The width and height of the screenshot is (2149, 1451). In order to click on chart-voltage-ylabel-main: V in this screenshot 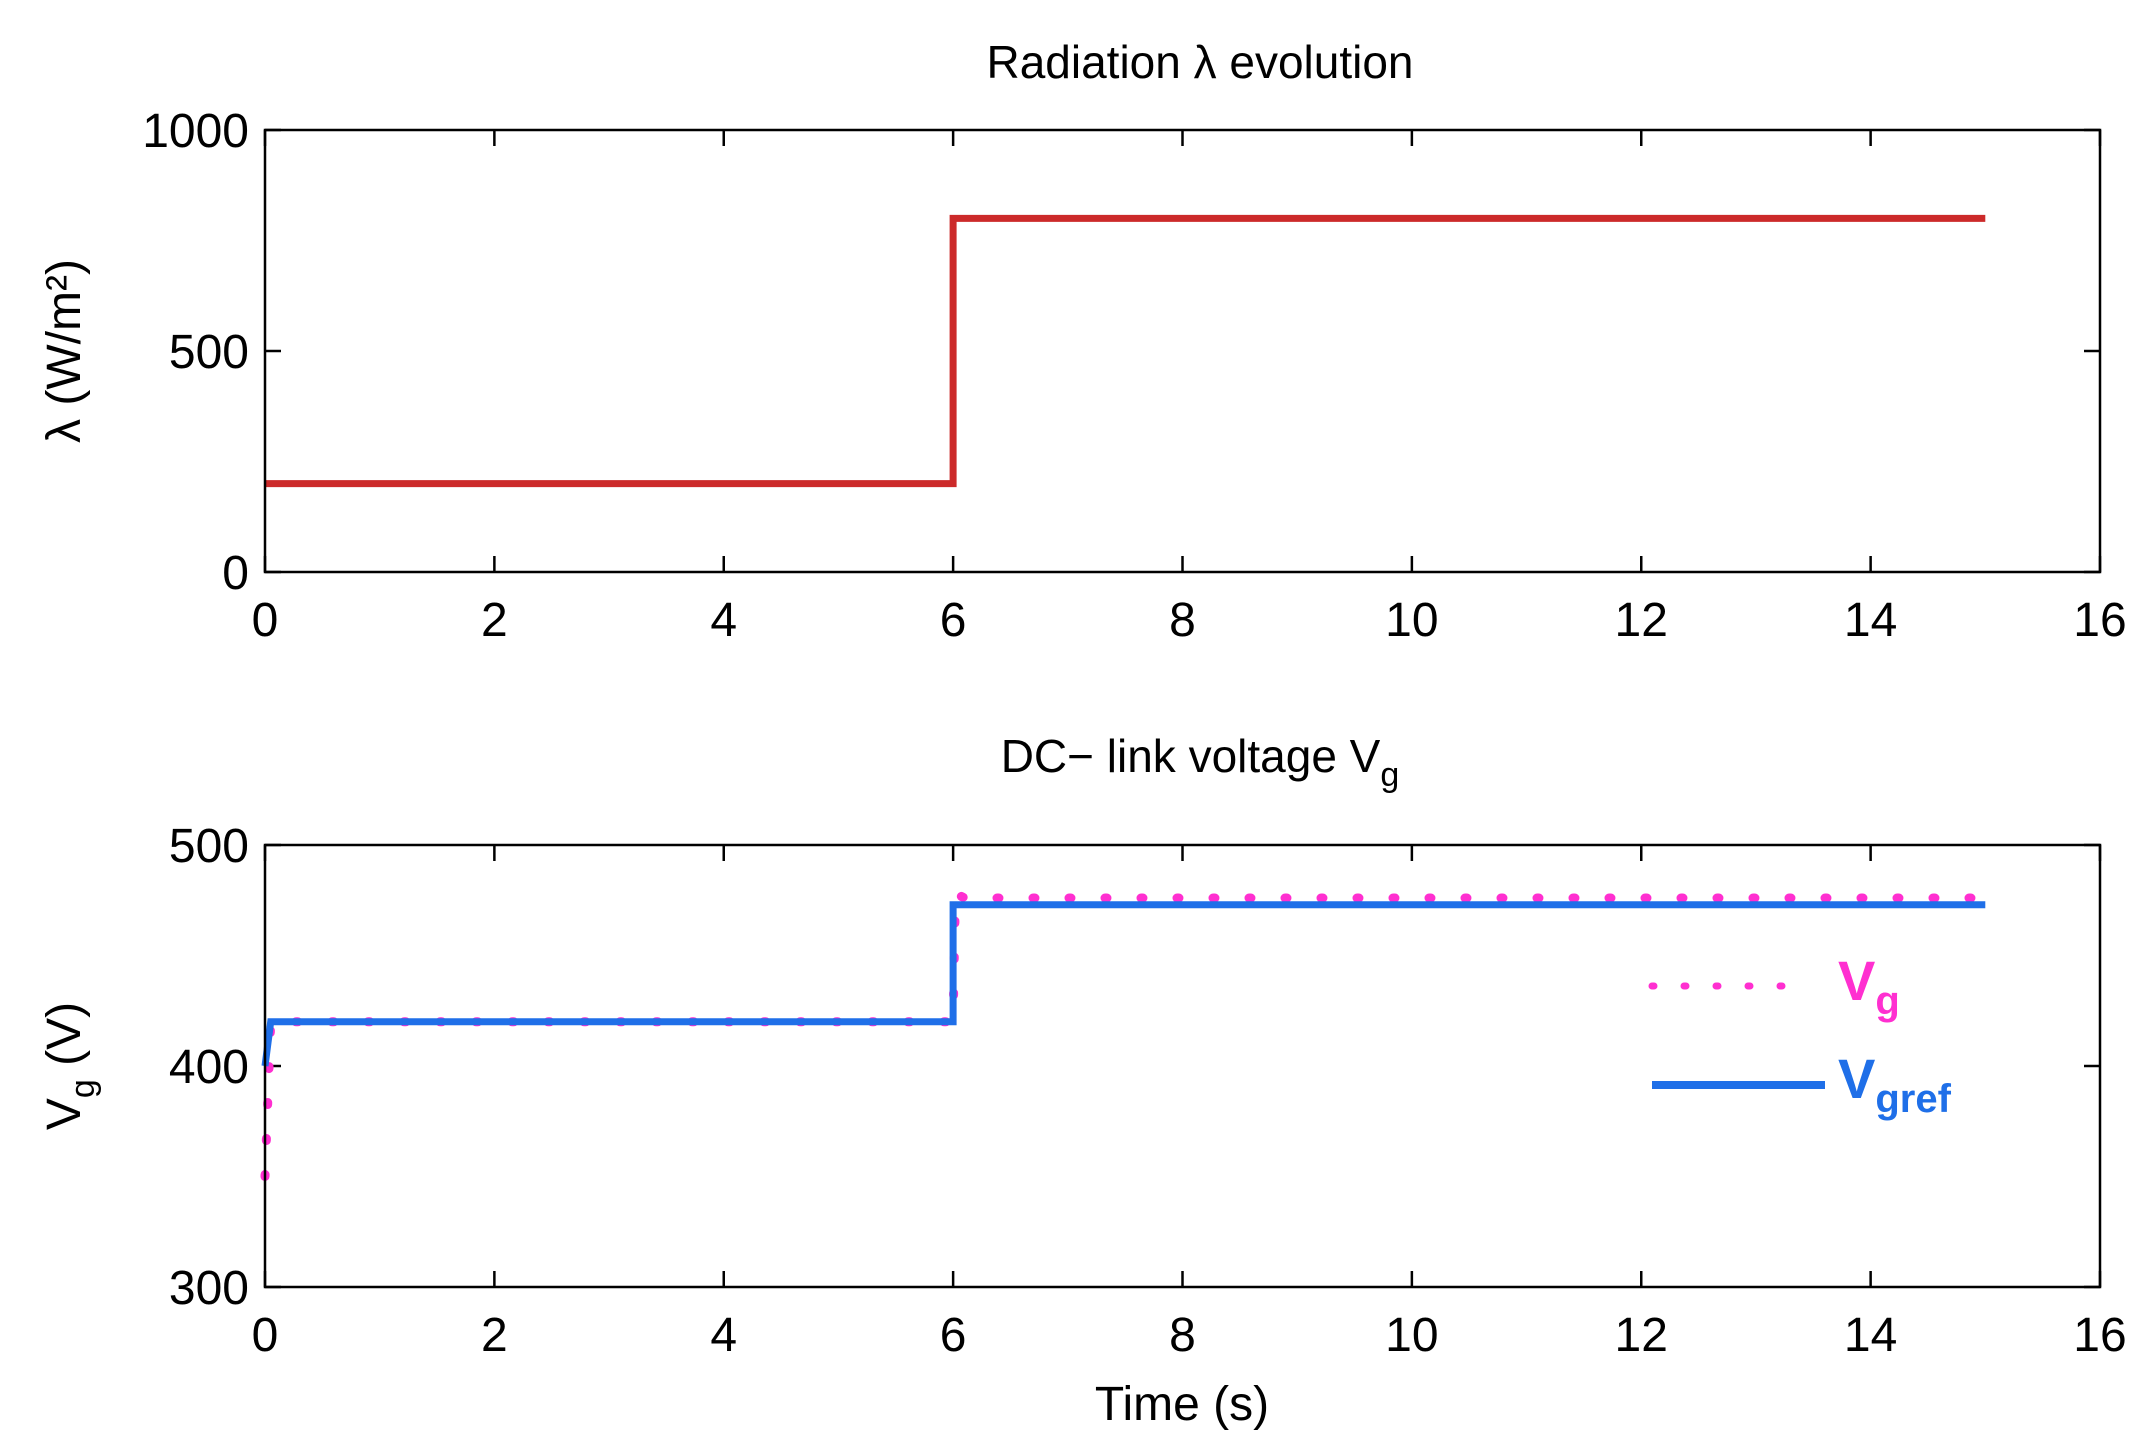, I will do `click(64, 1114)`.